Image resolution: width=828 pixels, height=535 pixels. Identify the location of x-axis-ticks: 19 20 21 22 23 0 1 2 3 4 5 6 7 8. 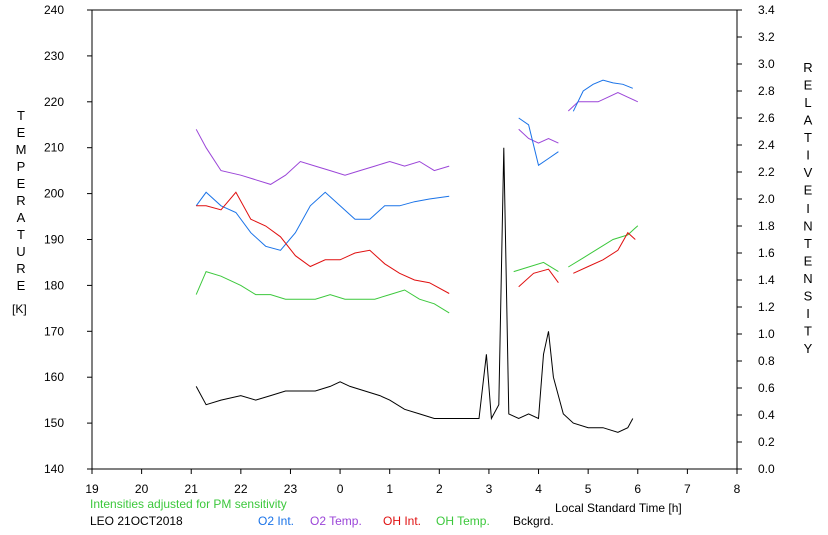
(413, 482).